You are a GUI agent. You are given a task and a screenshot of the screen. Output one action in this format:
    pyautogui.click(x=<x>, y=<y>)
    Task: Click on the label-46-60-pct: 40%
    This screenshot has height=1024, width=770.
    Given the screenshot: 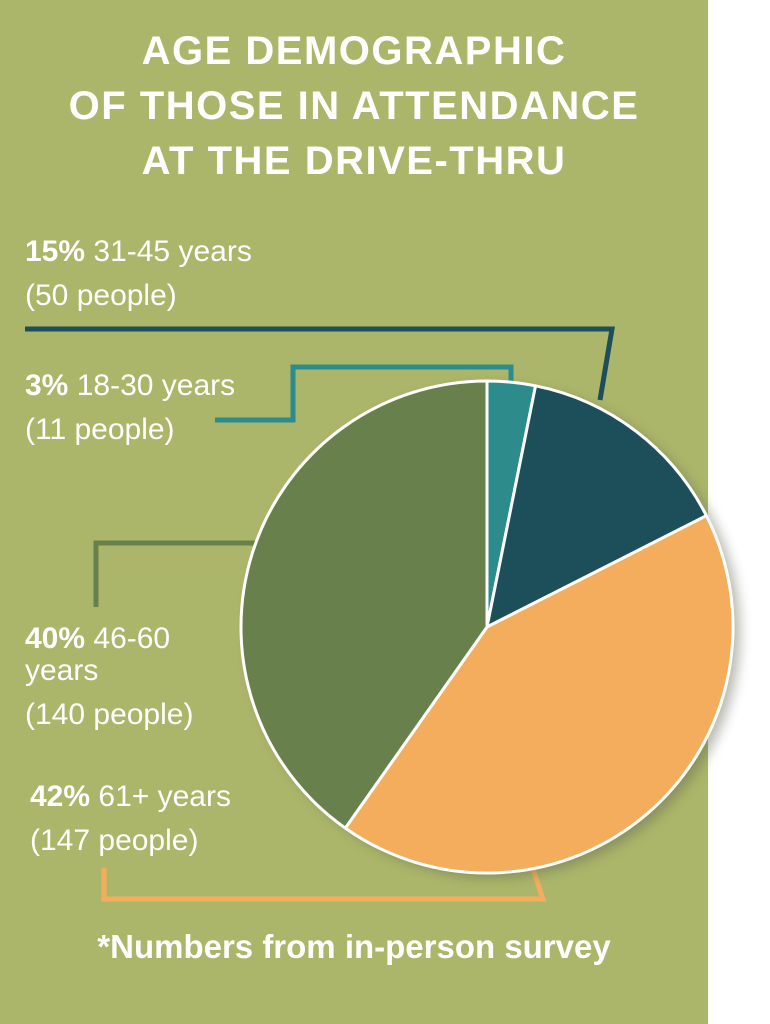 What is the action you would take?
    pyautogui.click(x=55, y=638)
    